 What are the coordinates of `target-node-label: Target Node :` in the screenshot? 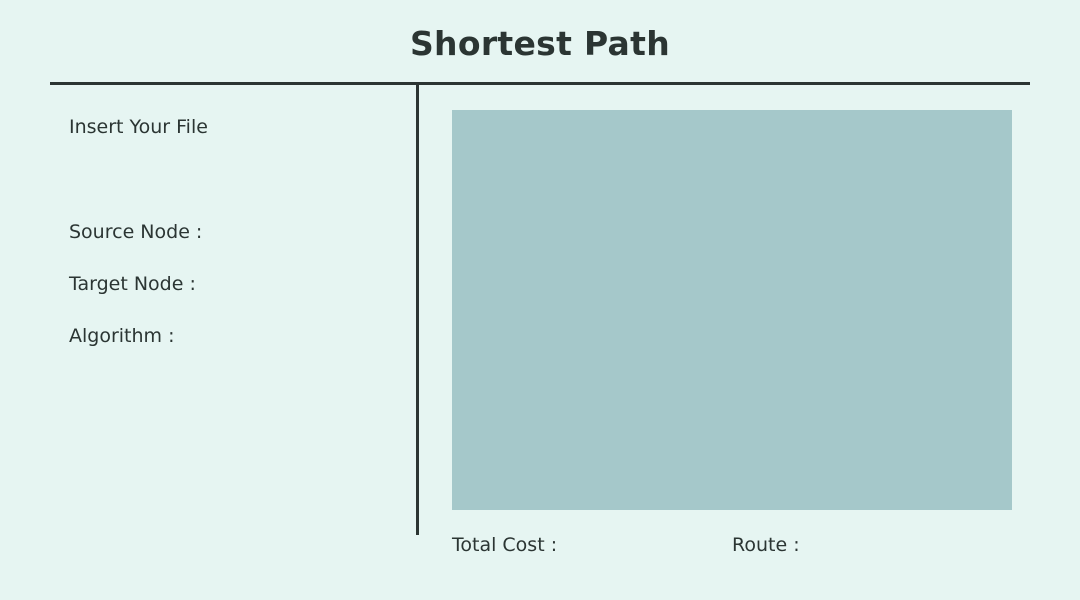 It's located at (132, 284).